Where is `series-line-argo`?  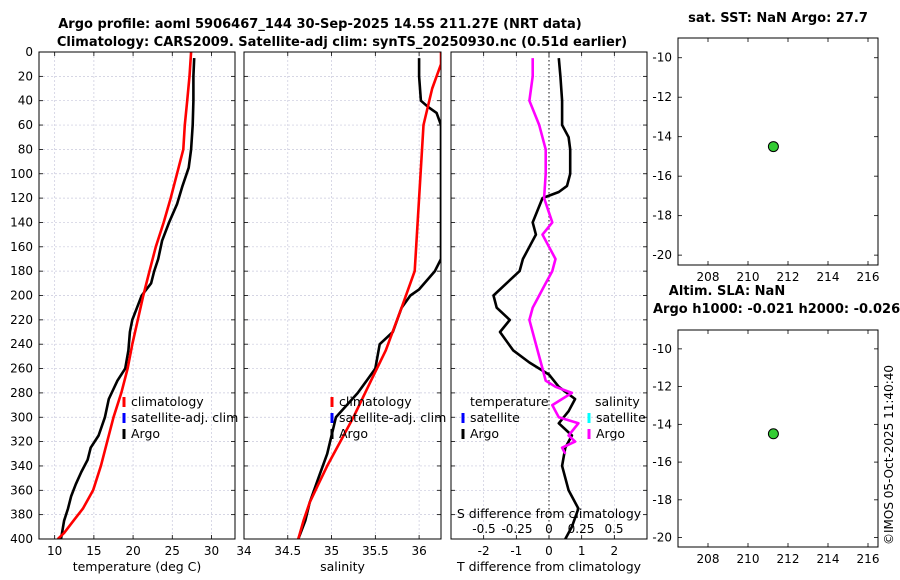
series-line-argo is located at coordinates (369, 298).